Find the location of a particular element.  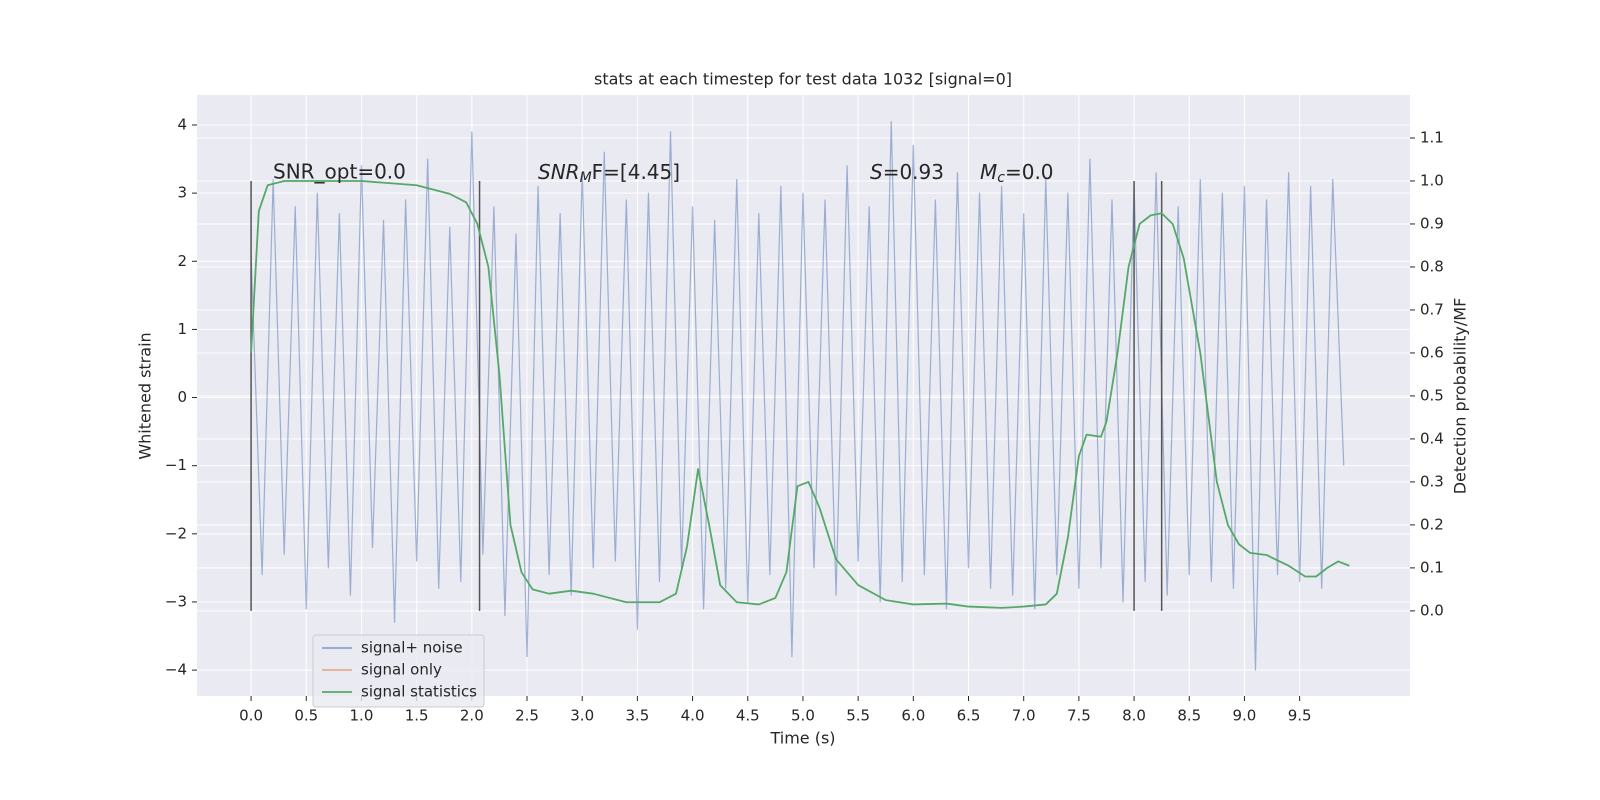

y2-tick-label: 0.1 is located at coordinates (1432, 567).